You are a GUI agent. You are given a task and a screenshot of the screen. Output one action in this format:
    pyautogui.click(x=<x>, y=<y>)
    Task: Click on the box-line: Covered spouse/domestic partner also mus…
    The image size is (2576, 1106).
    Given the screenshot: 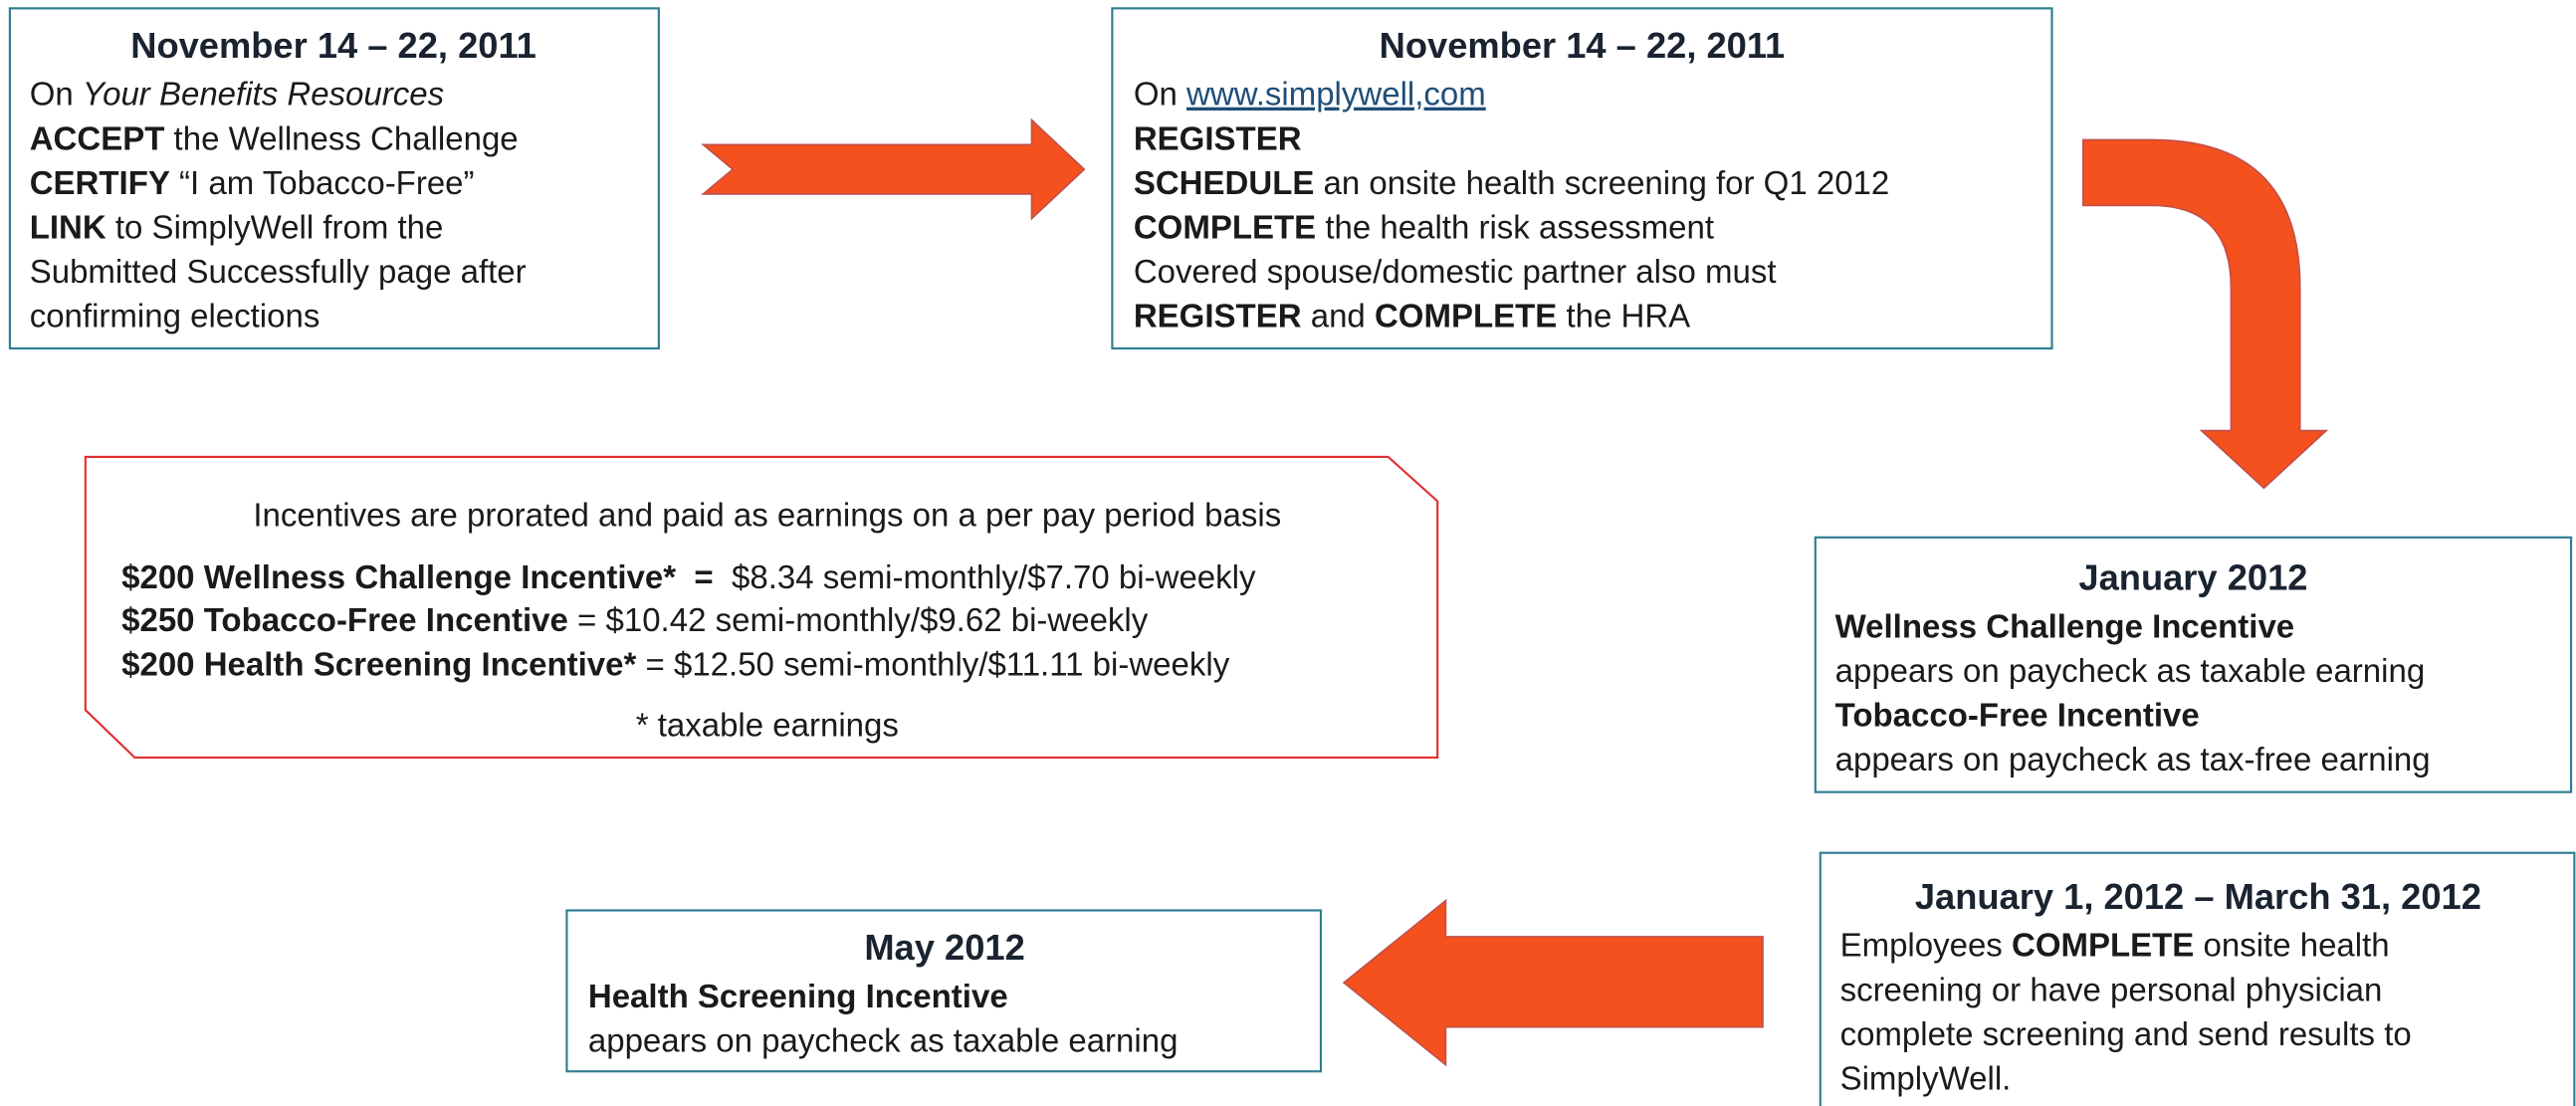 What is the action you would take?
    pyautogui.click(x=1455, y=271)
    